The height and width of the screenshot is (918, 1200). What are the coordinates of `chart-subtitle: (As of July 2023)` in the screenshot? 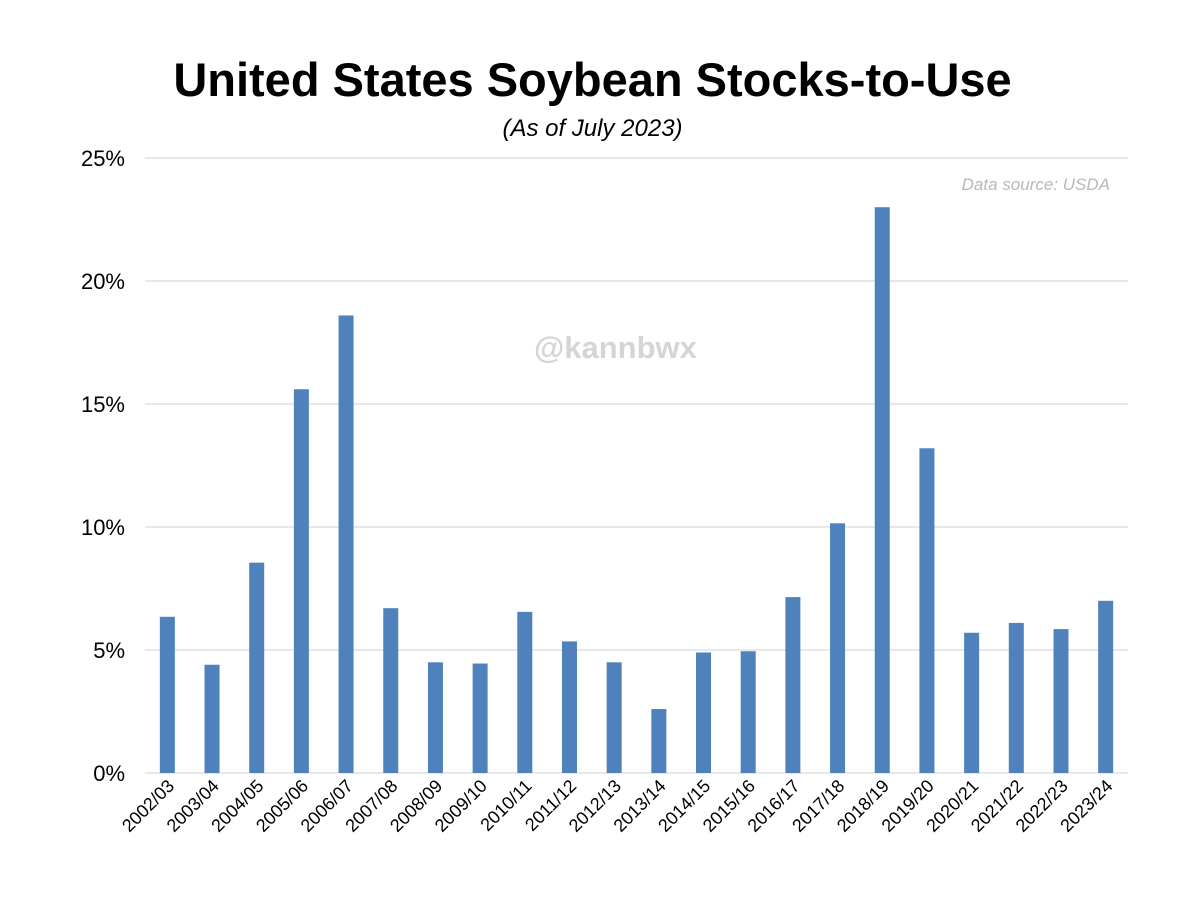 It's located at (592, 128).